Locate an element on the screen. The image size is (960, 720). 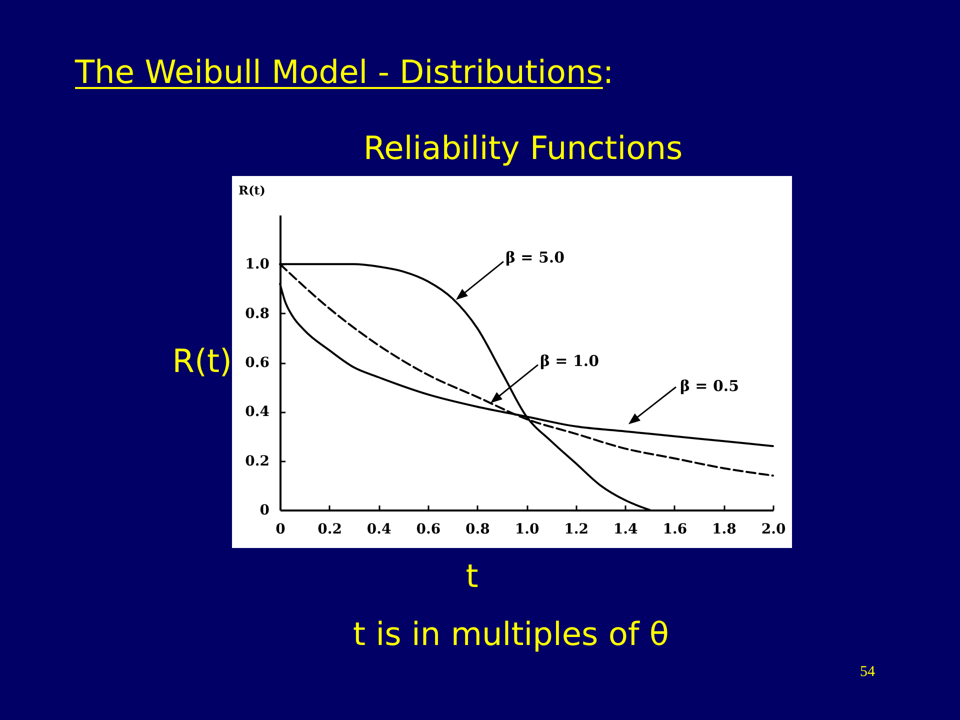
y-tick-label: 0.8 is located at coordinates (257, 314).